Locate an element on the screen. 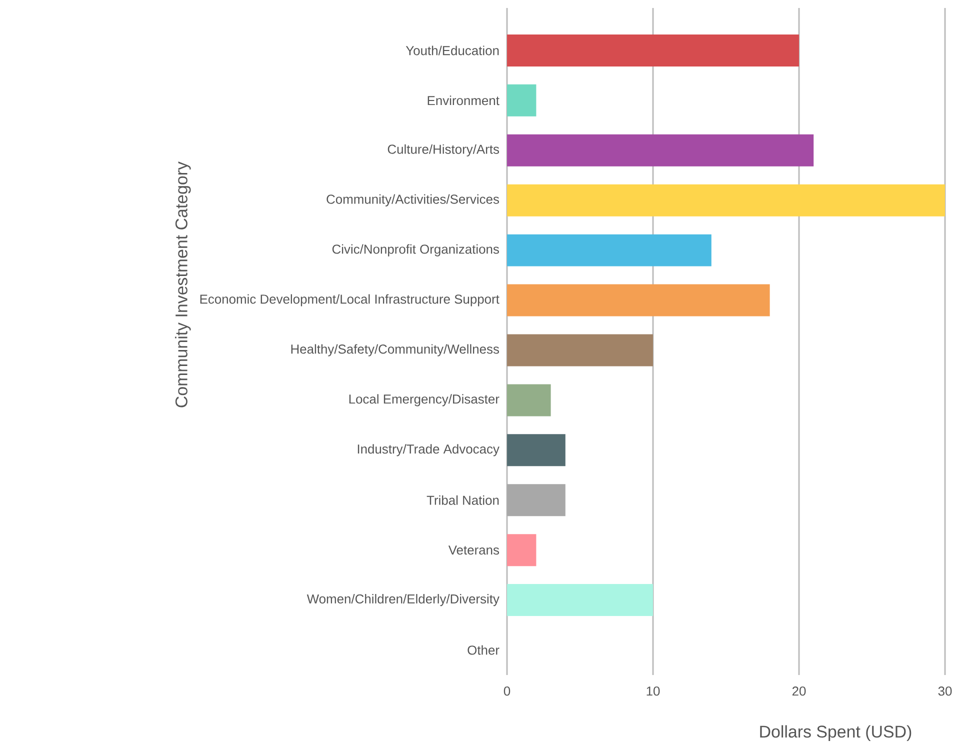  y-tick-label: Youth/Education is located at coordinates (452, 51).